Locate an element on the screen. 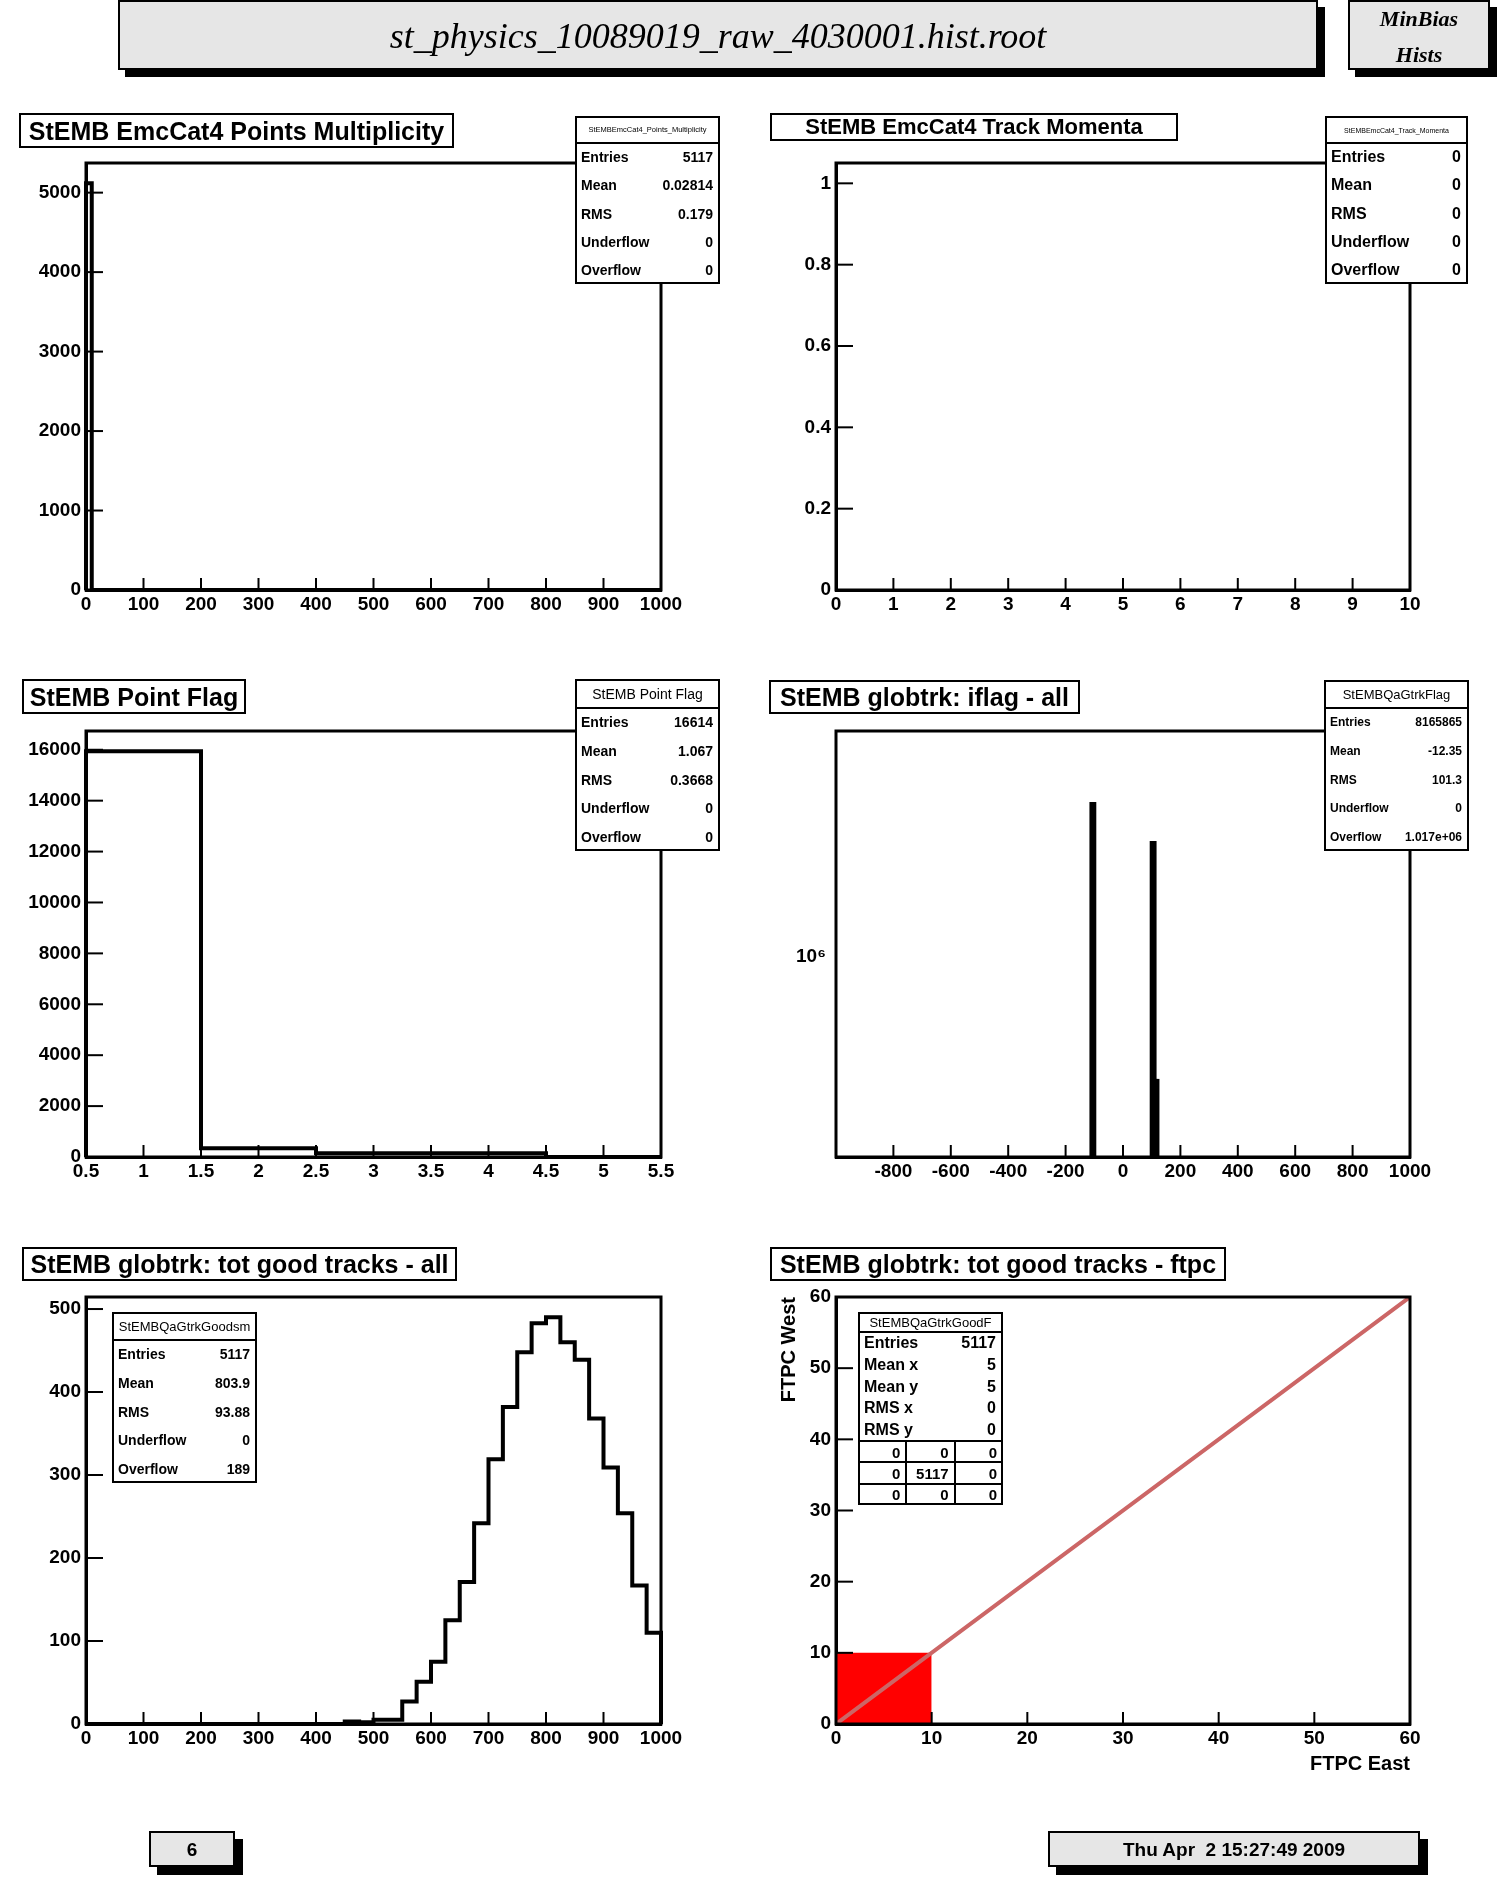 This screenshot has width=1497, height=1888. x-tick-label: 5 is located at coordinates (1123, 603).